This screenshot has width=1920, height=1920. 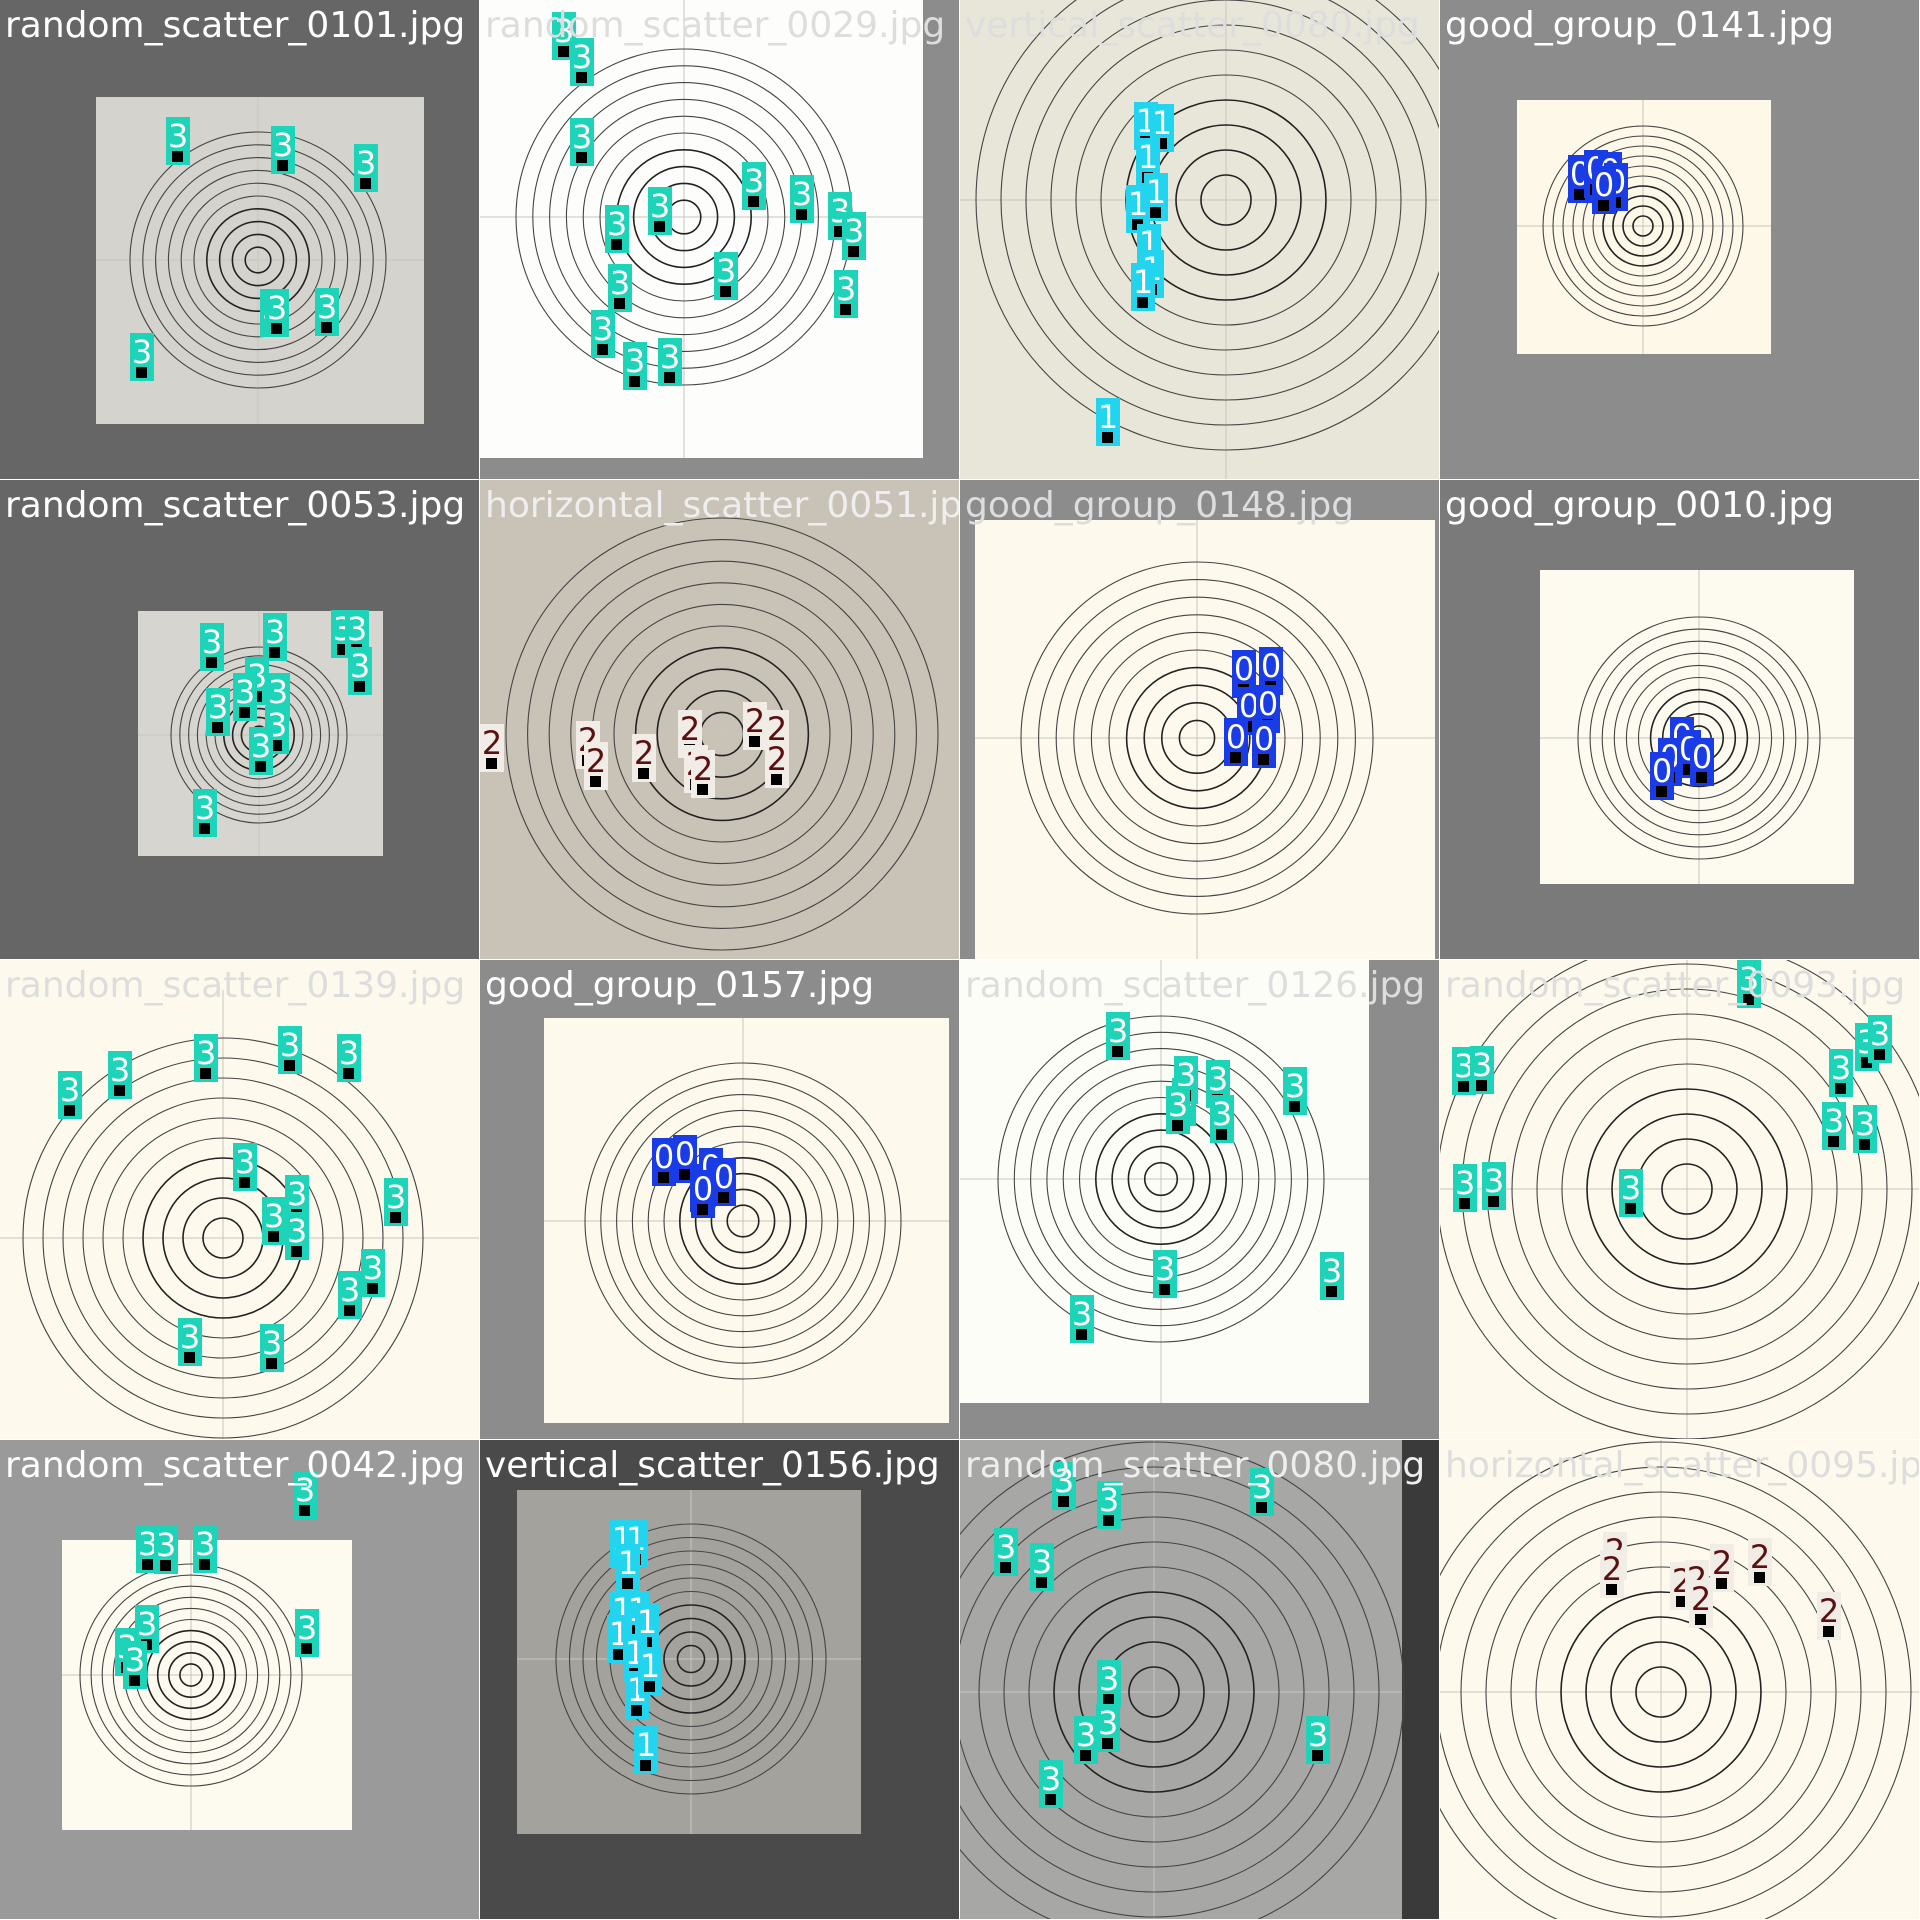 I want to click on image-tile: random_scatter_0029.jpg 3 3 3 3 3 3 3 3 3 3 3 3 3 3 3, so click(x=719, y=239).